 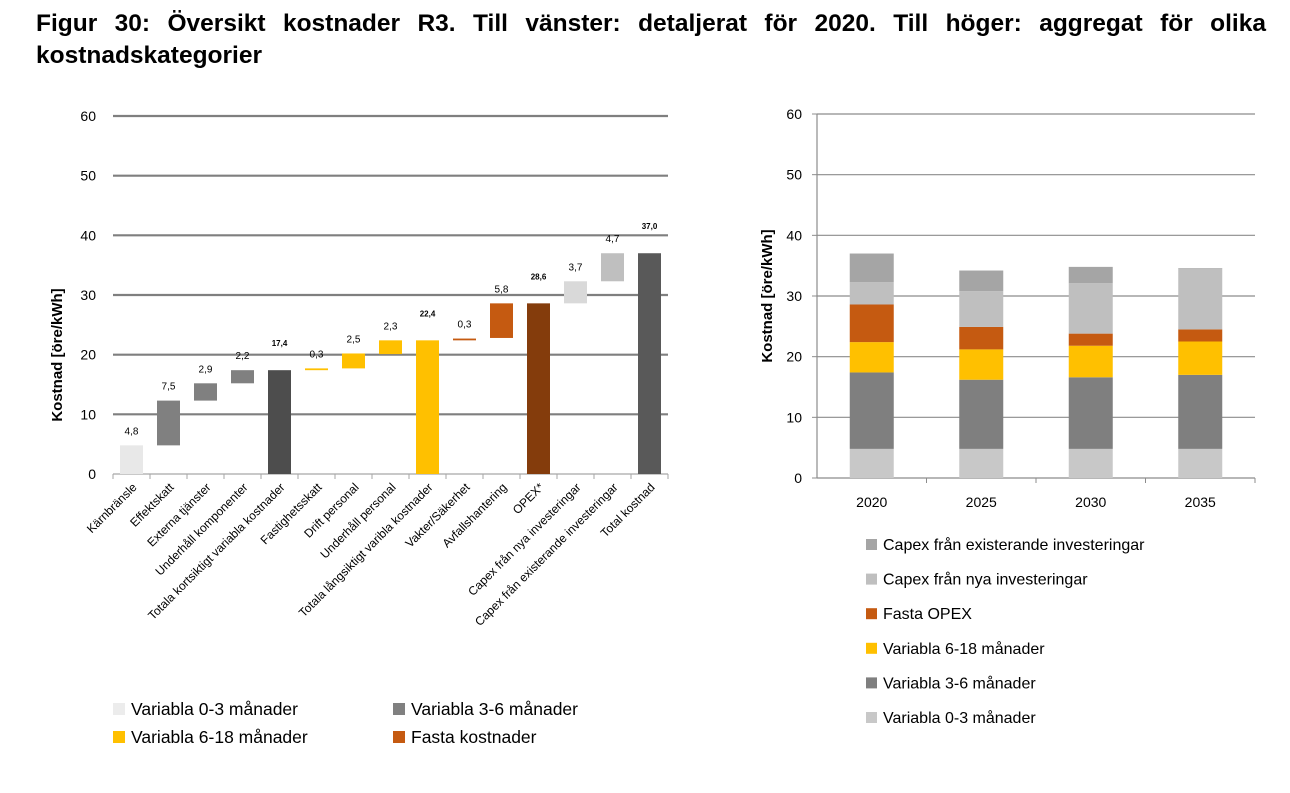 I want to click on legend-label: Capex från nya investeringar, so click(x=985, y=580).